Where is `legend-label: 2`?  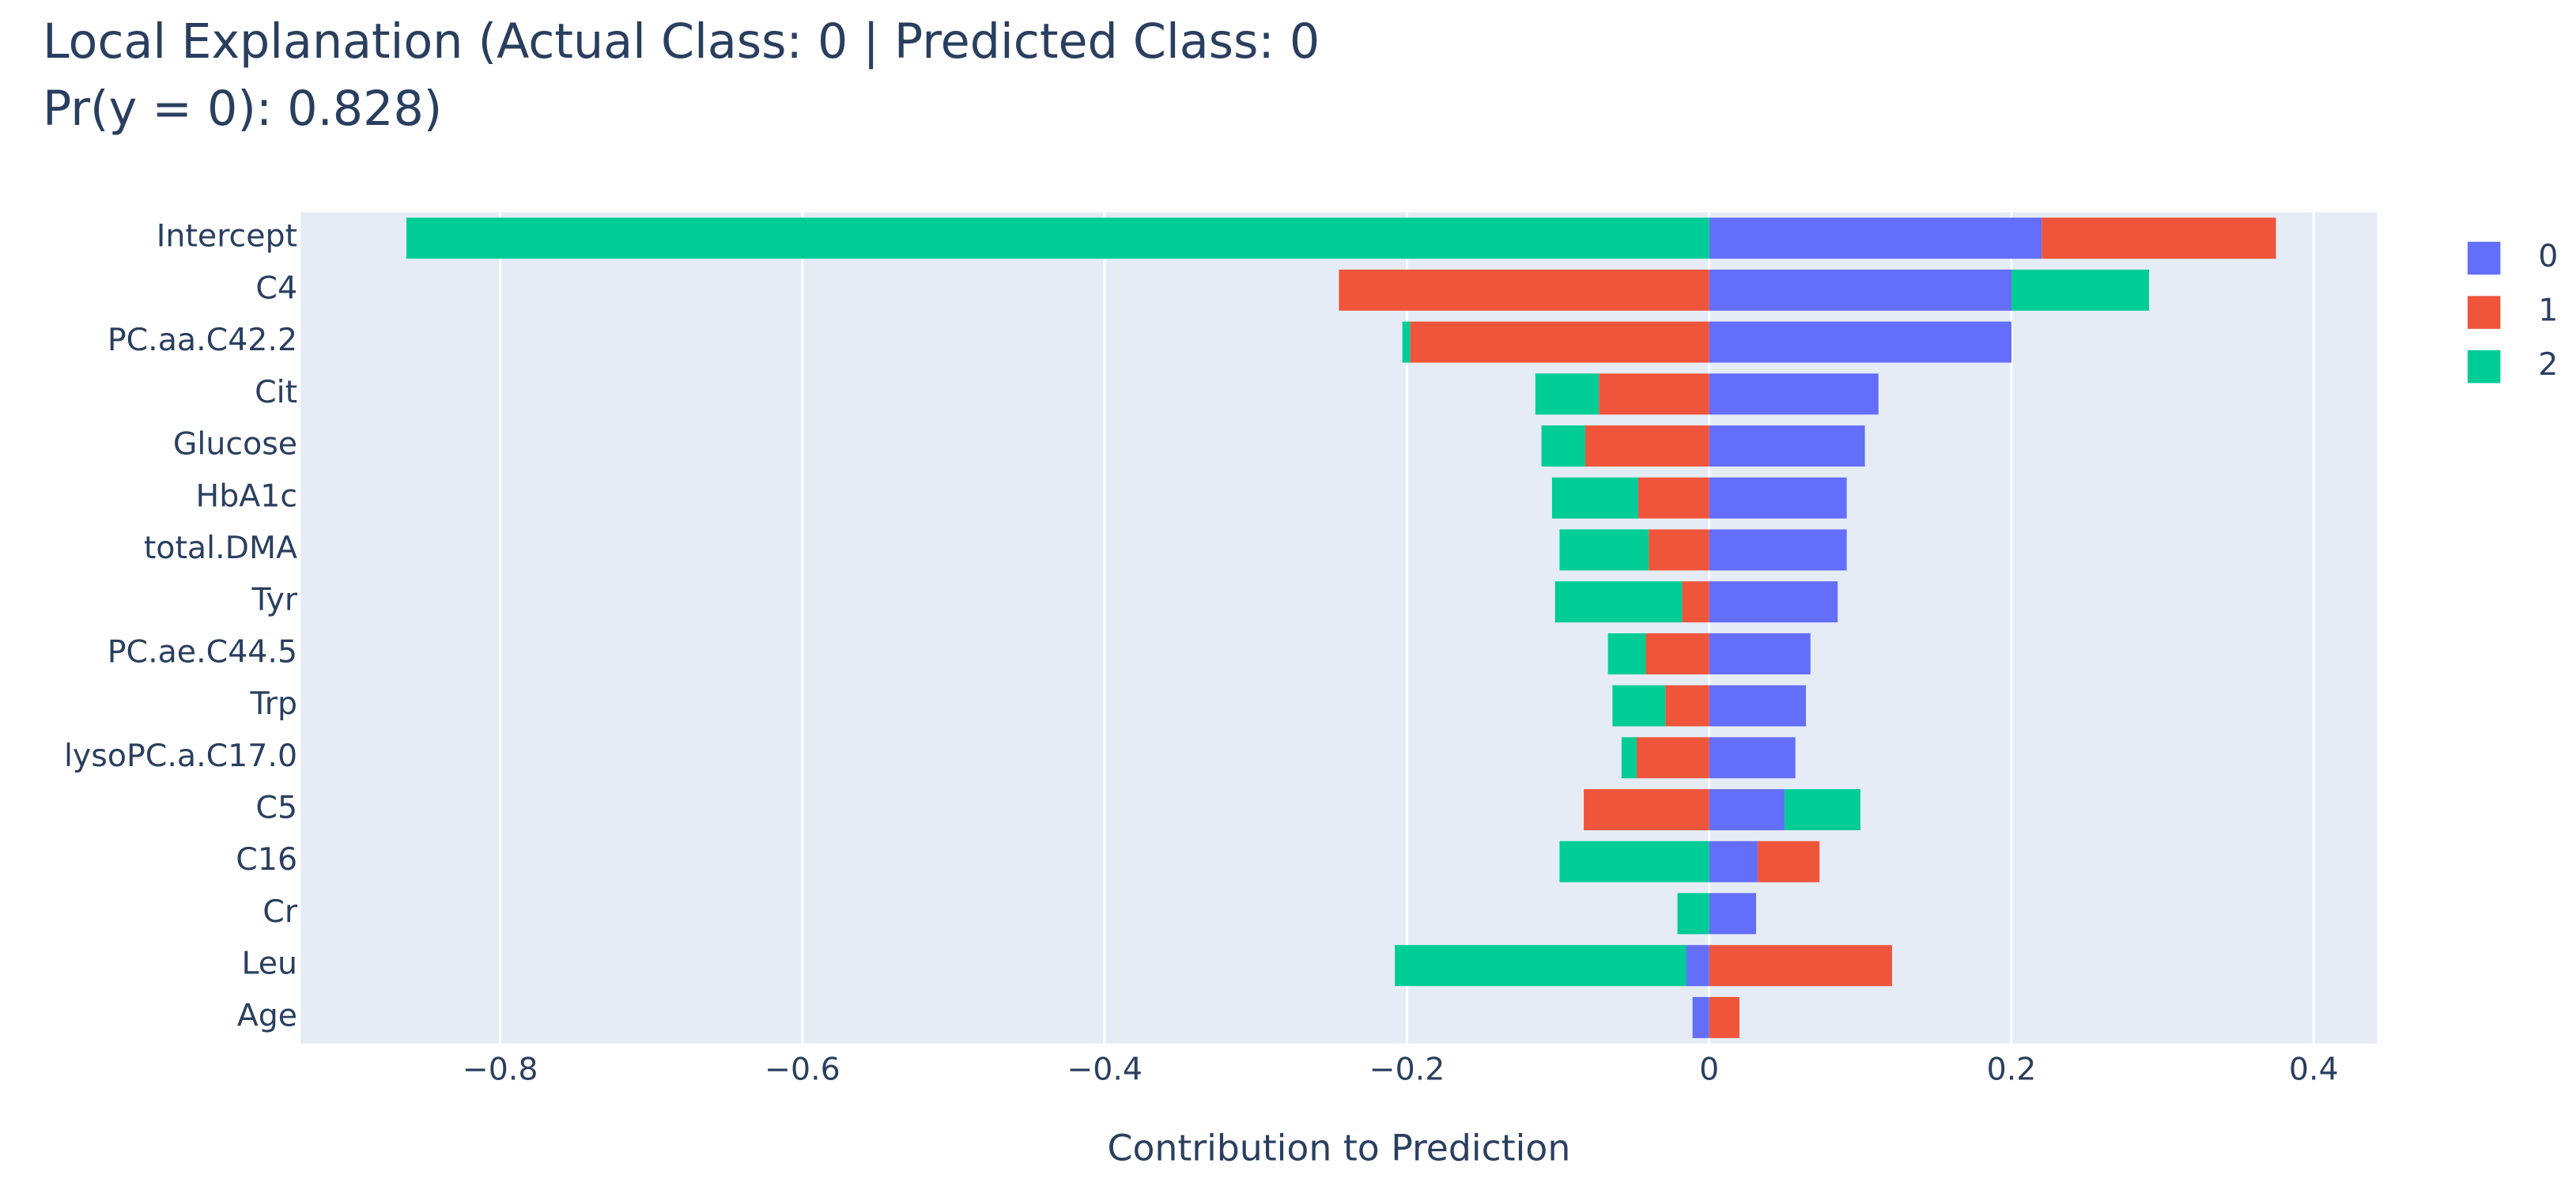
legend-label: 2 is located at coordinates (2548, 364).